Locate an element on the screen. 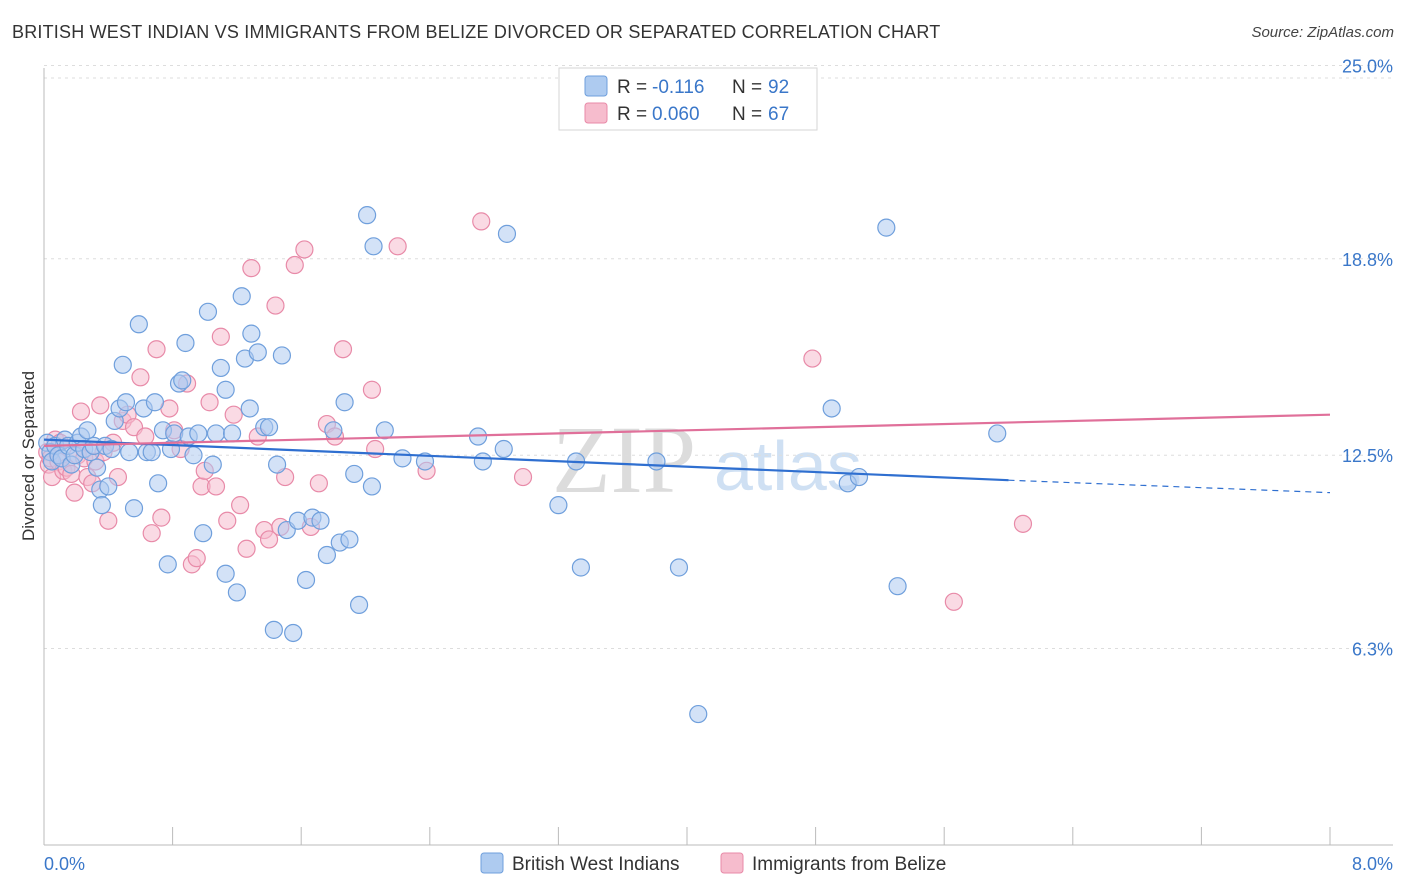 The image size is (1406, 892). legend-swatch-pink is located at coordinates (596, 113).